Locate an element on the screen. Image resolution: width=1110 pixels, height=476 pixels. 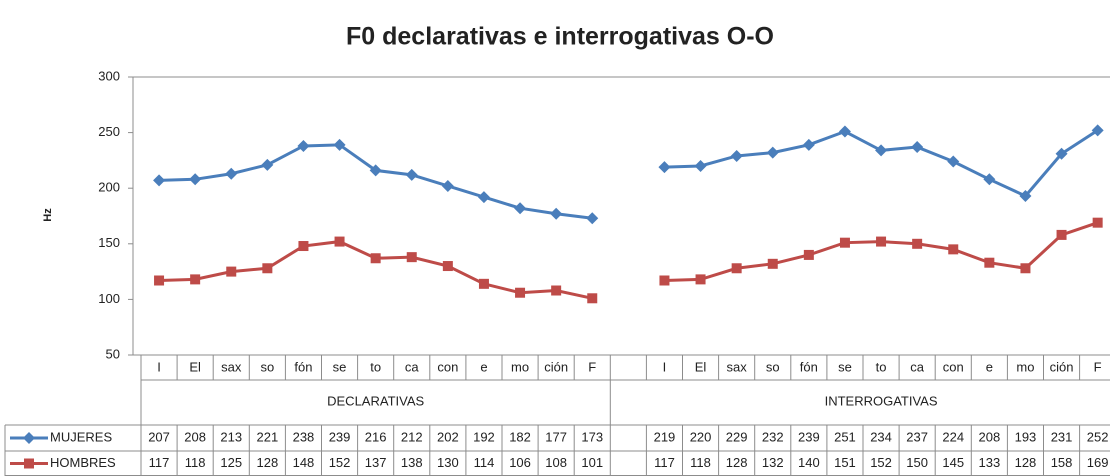
table-value: 208 is located at coordinates (195, 436).